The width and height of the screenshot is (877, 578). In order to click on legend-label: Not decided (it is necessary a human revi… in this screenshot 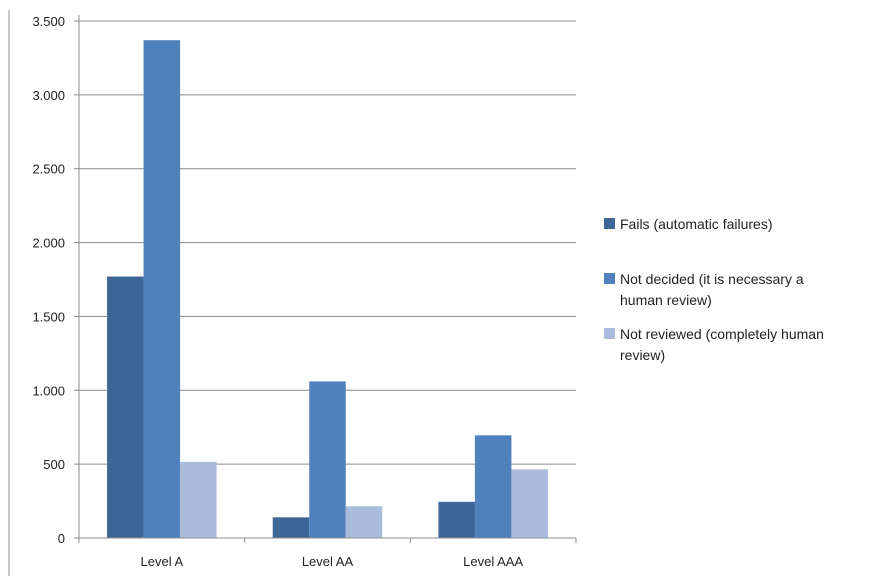, I will do `click(712, 289)`.